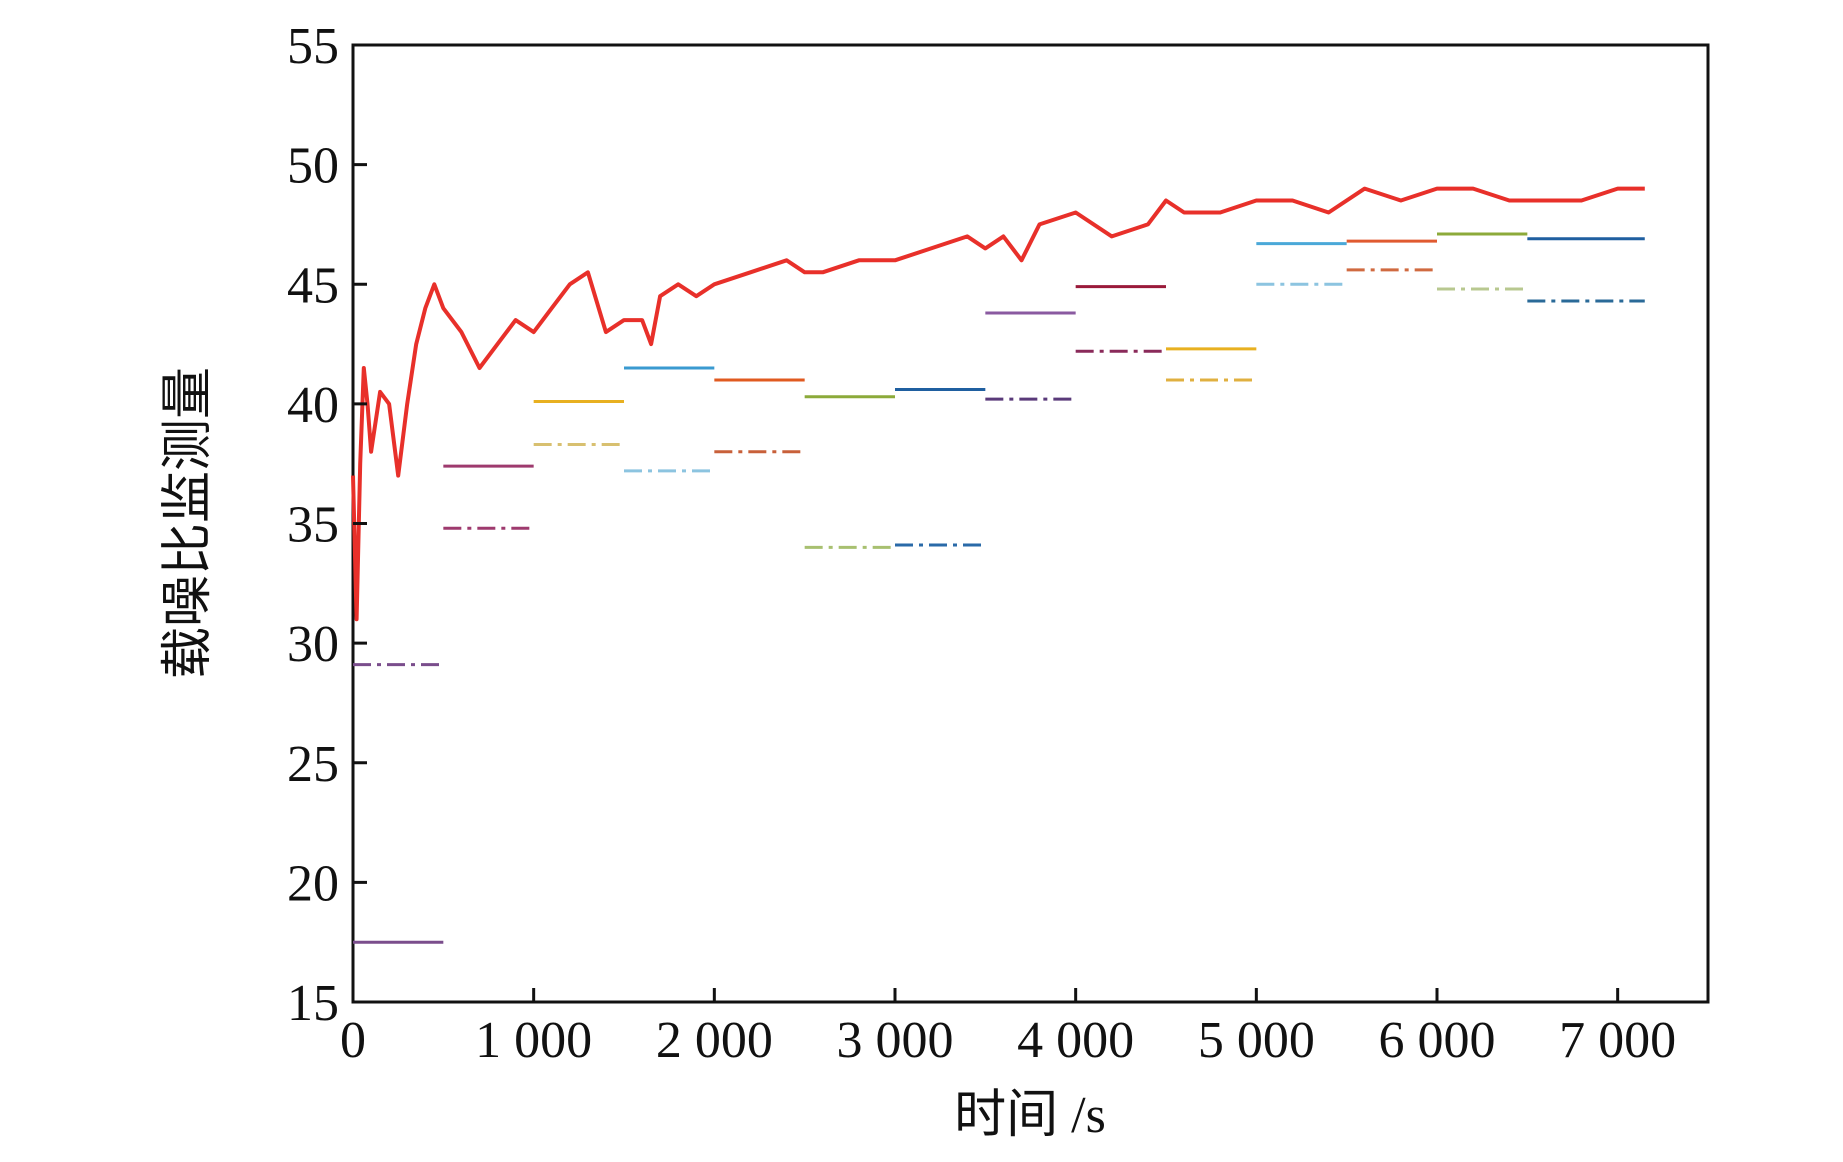 This screenshot has width=1843, height=1162. I want to click on x-tick-label-0: 0, so click(353, 1040).